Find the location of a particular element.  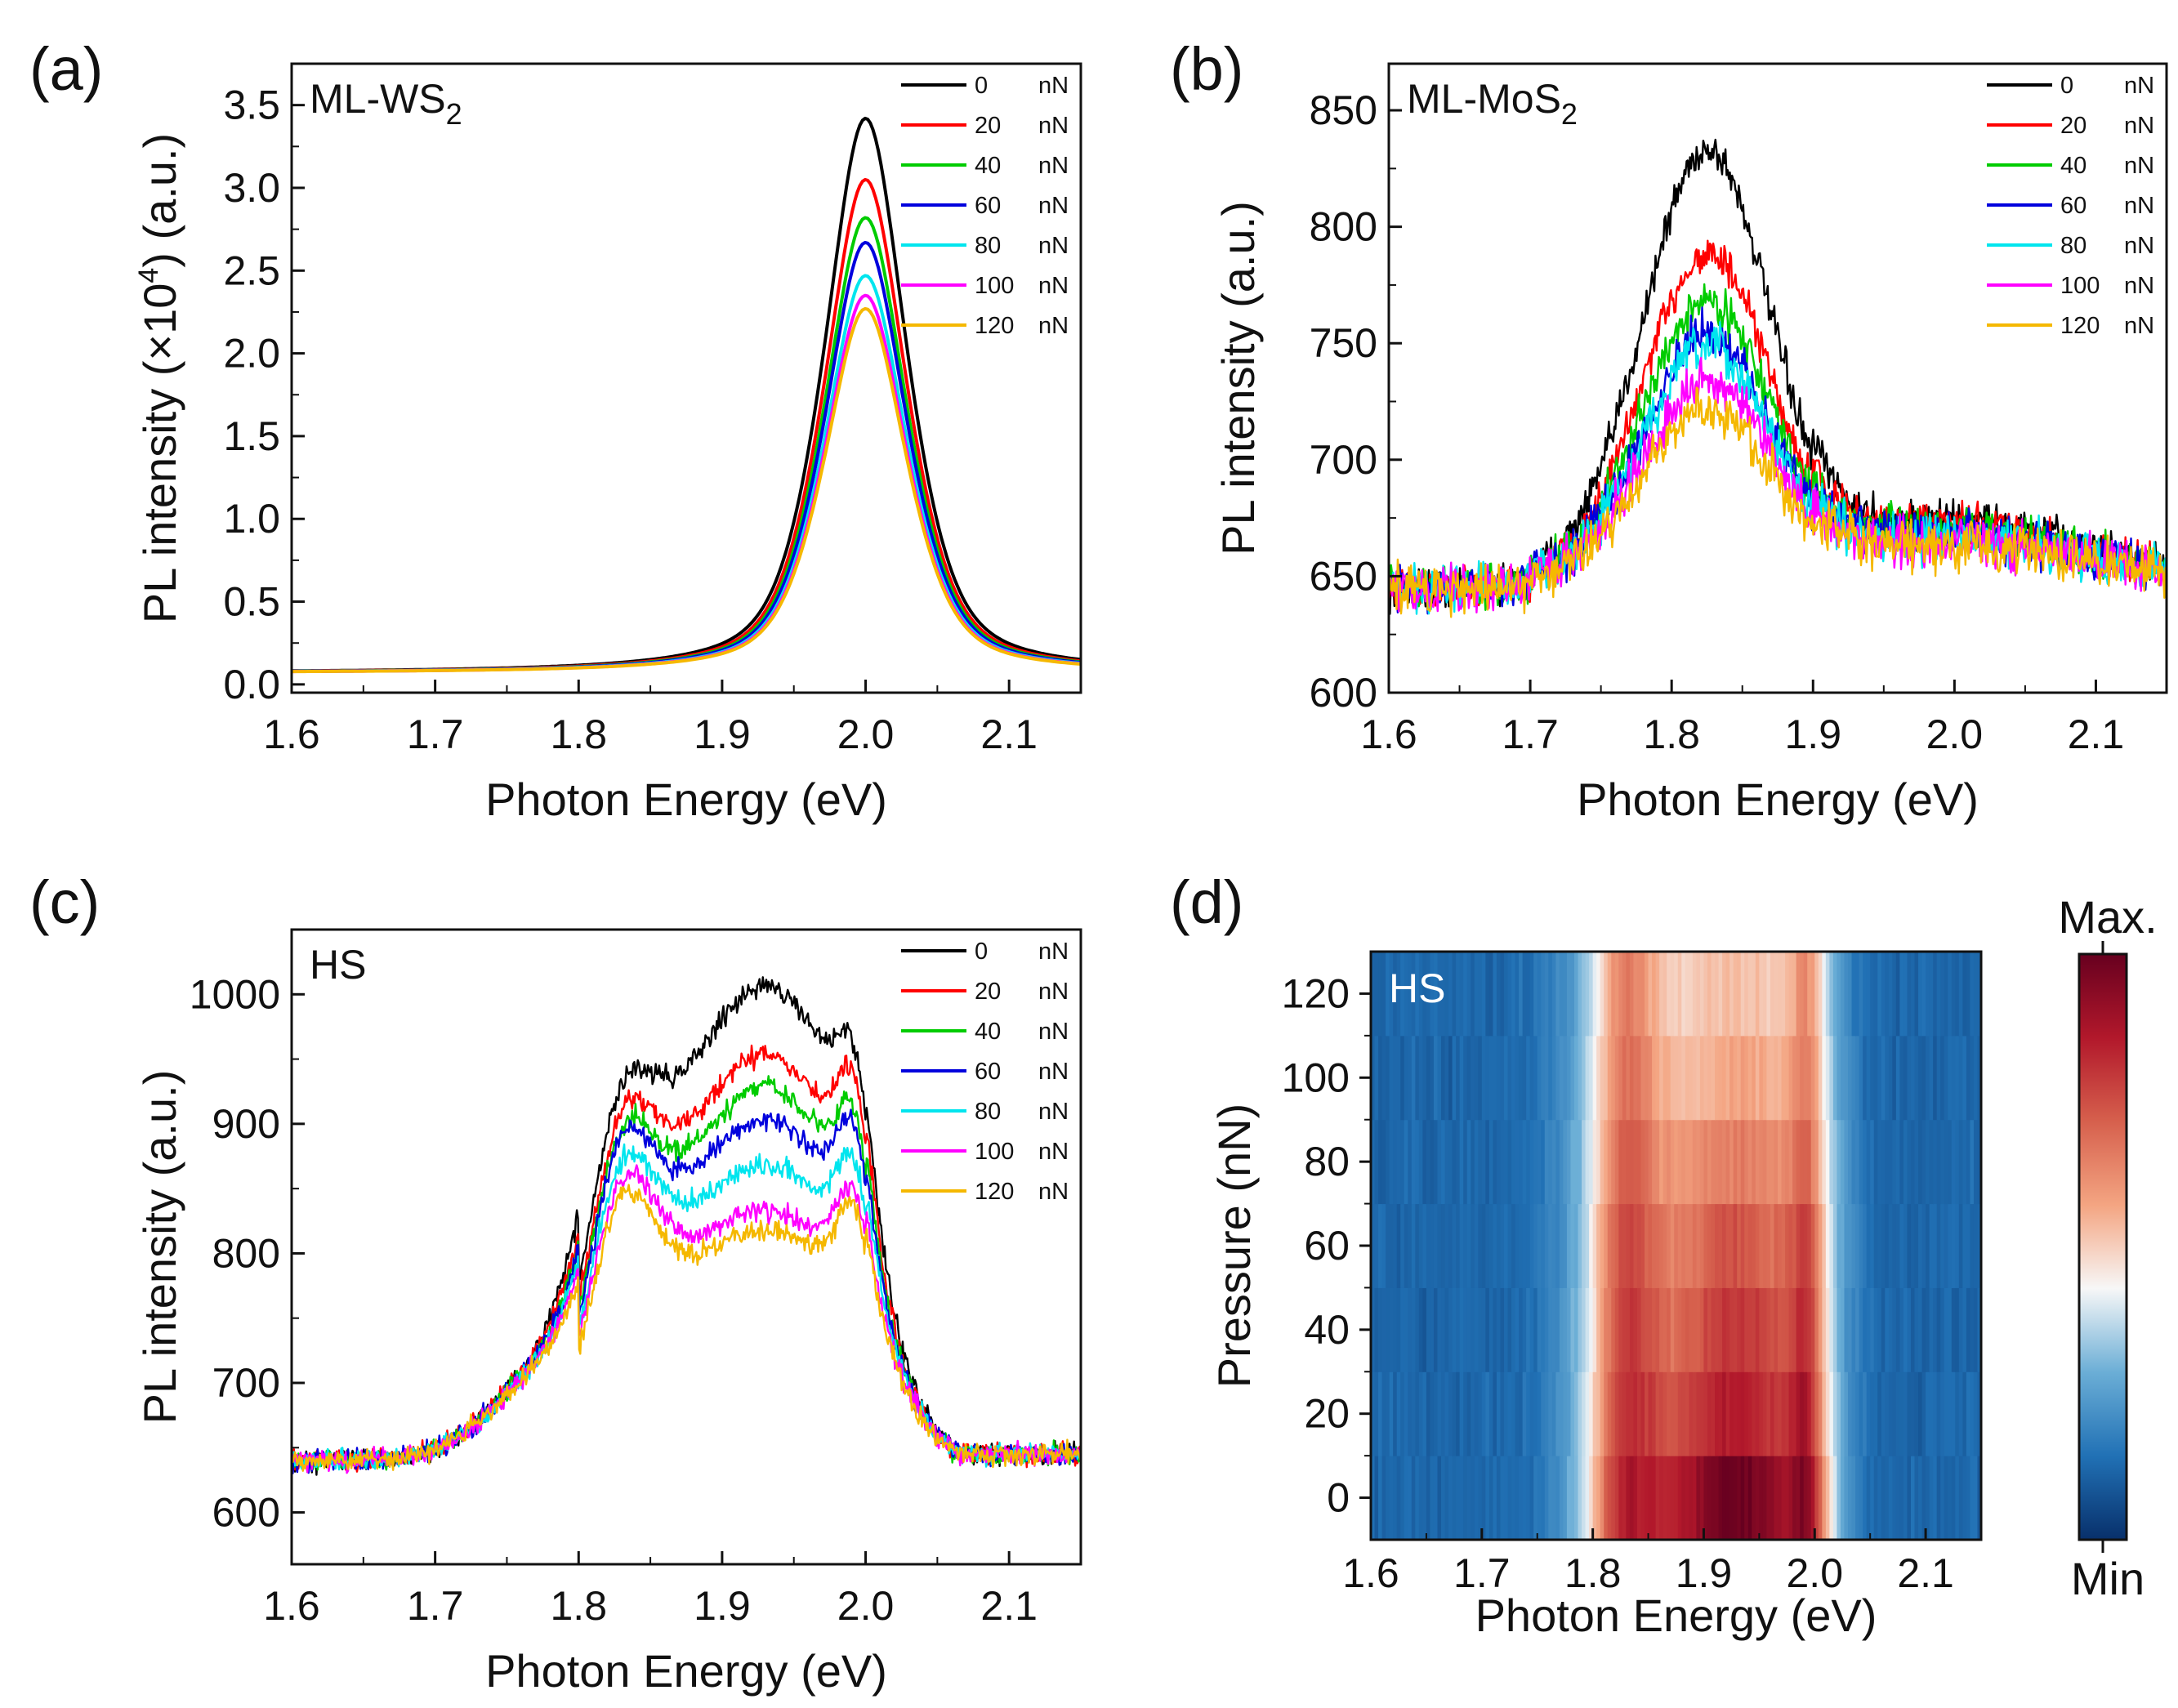

x-tick-label: 2.0 is located at coordinates (866, 734).